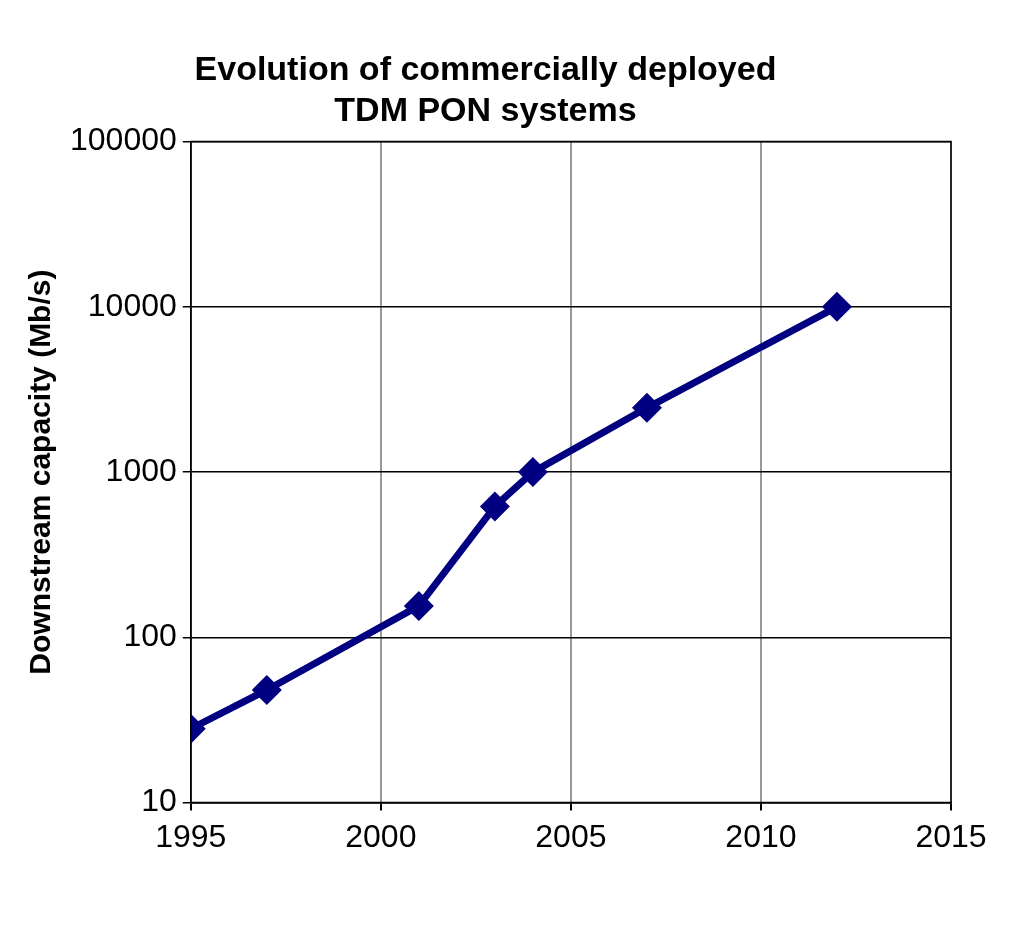  I want to click on x-tick-label: 1995, so click(191, 835).